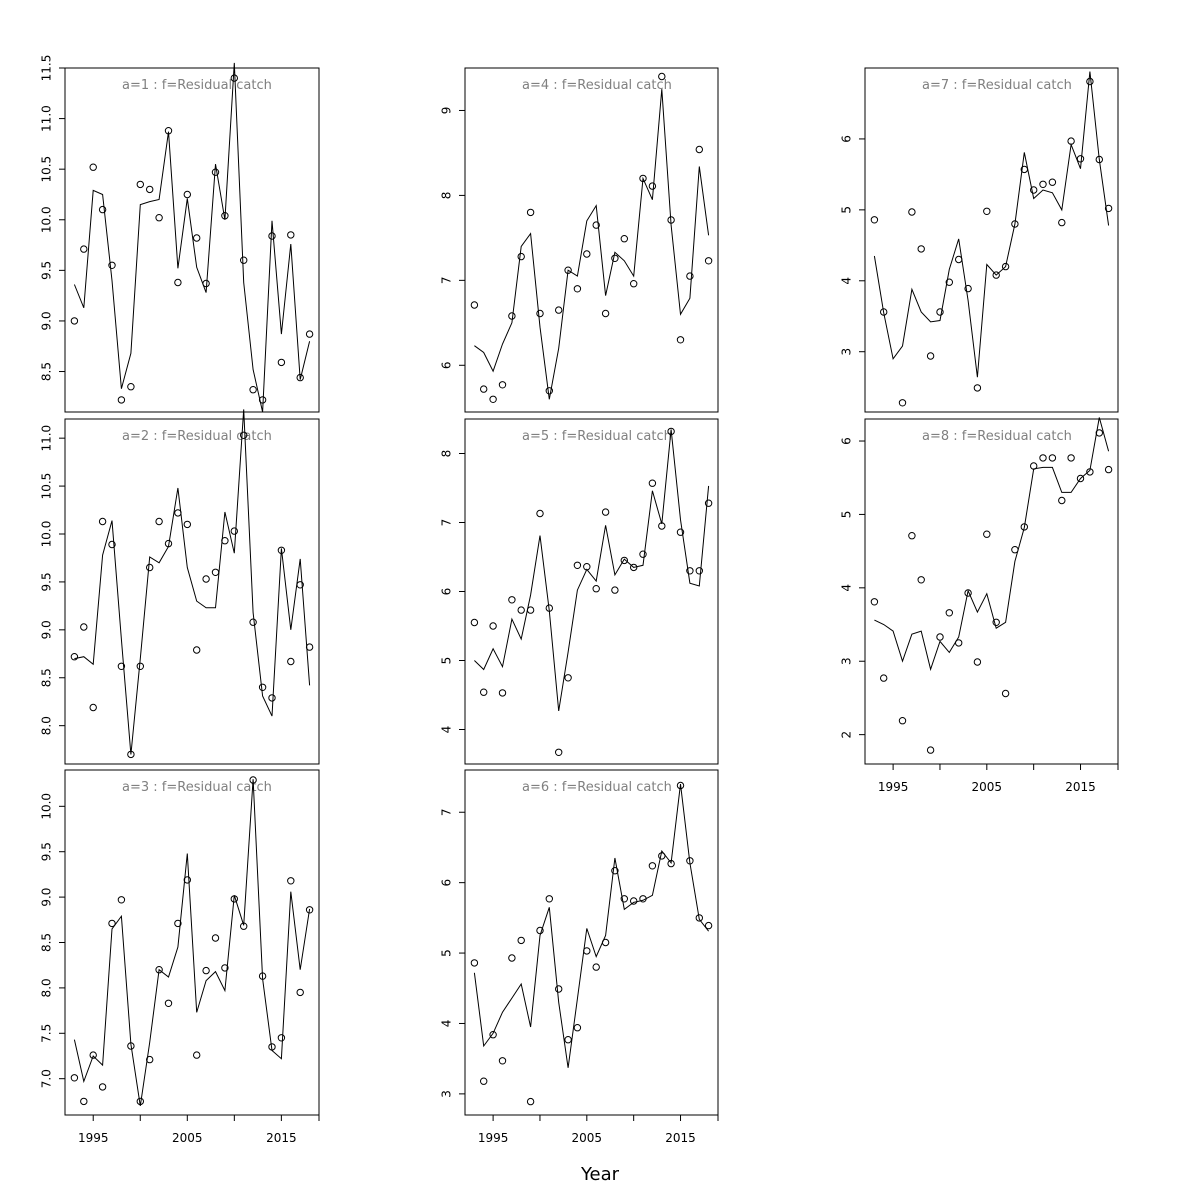 This screenshot has width=1200, height=1200. What do you see at coordinates (447, 1024) in the screenshot?
I see `y-tick-label: 4` at bounding box center [447, 1024].